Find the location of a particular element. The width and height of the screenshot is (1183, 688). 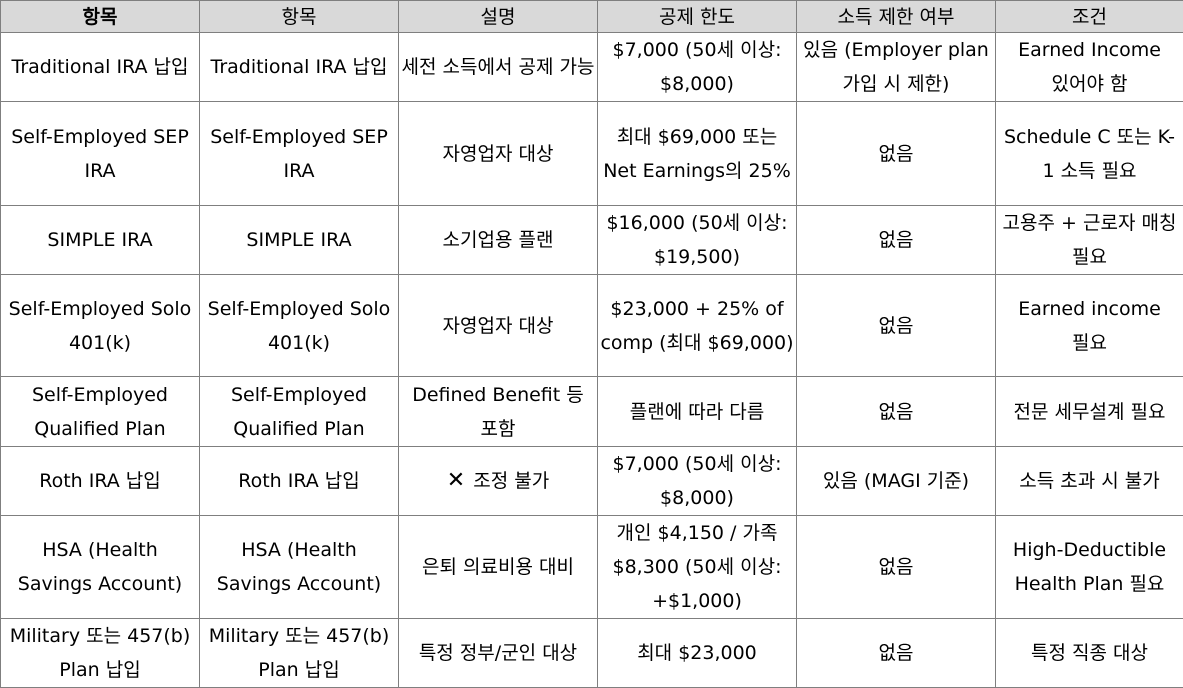

cell-condition: 고용주 + 근로자 매칭 필요 is located at coordinates (1089, 240).